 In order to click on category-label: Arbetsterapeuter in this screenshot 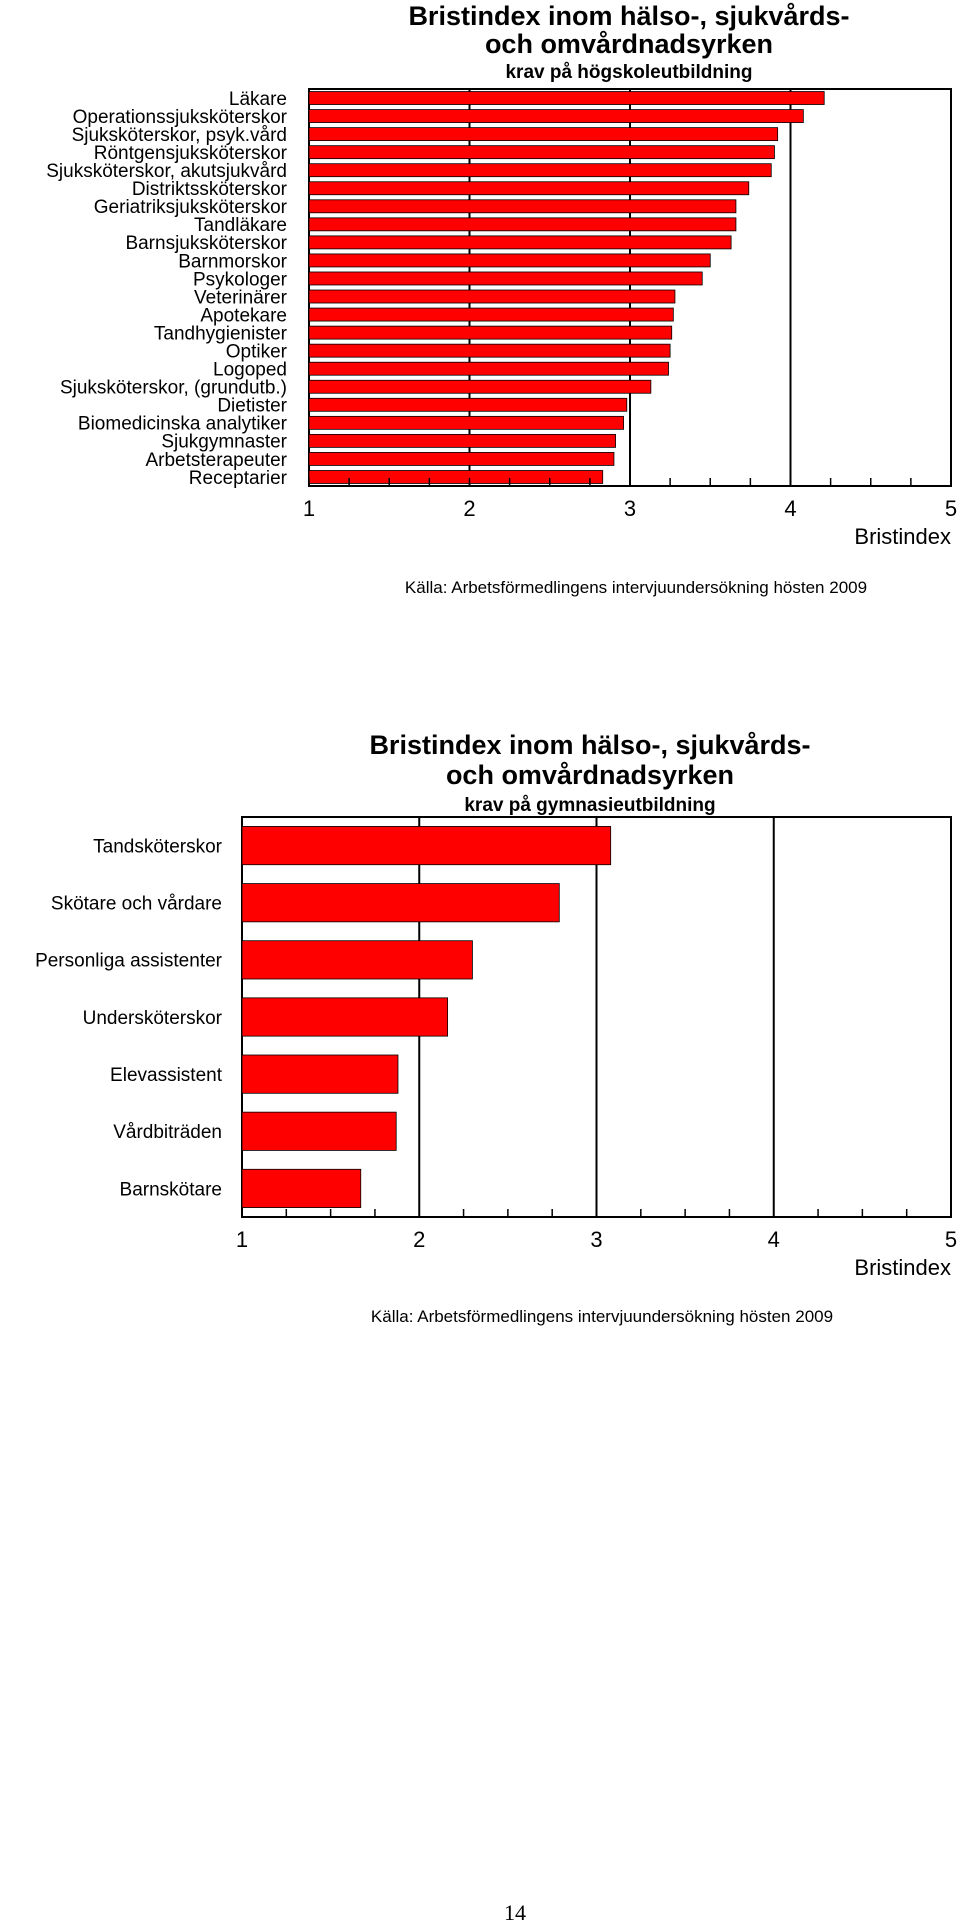, I will do `click(216, 460)`.